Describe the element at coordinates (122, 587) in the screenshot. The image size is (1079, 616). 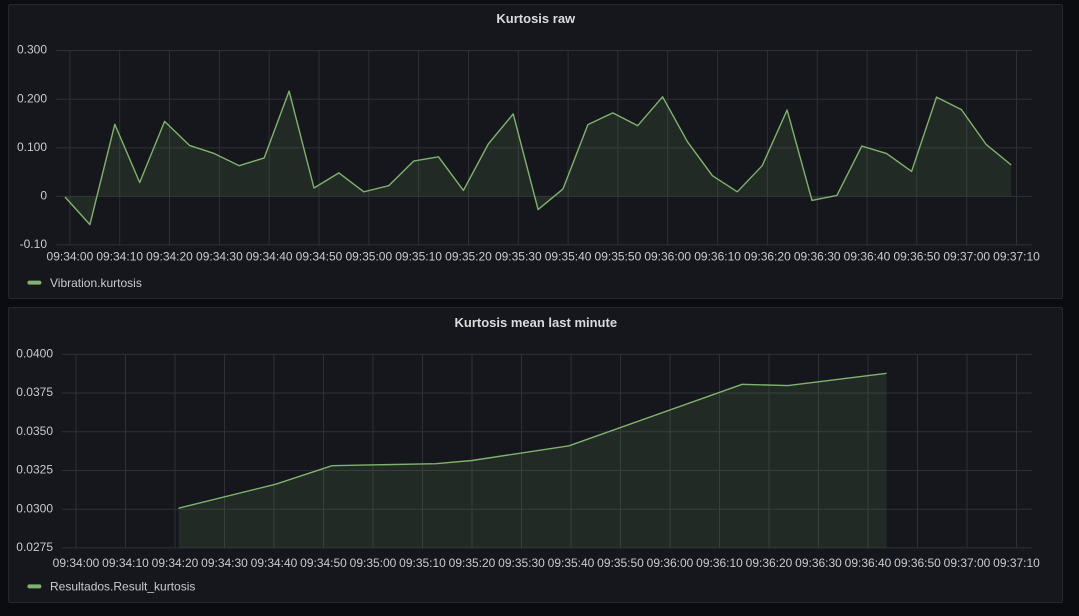
I see `svg-text: Resultados.Result_kurtosis` at that location.